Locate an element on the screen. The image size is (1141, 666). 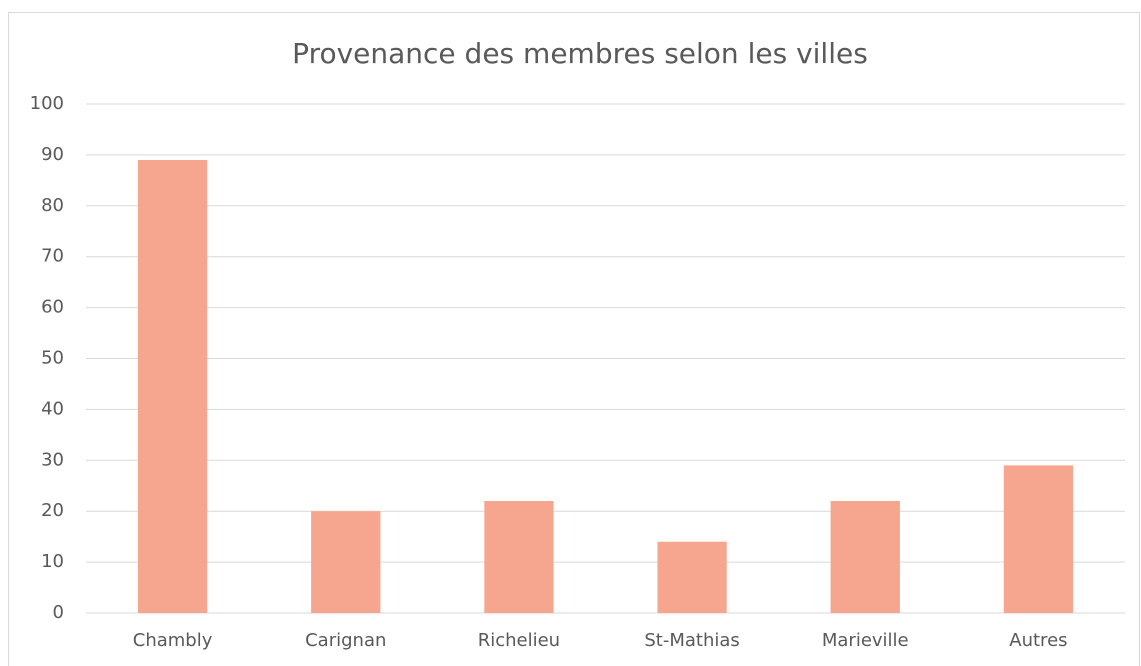
x-tick-label: Autres is located at coordinates (1038, 640).